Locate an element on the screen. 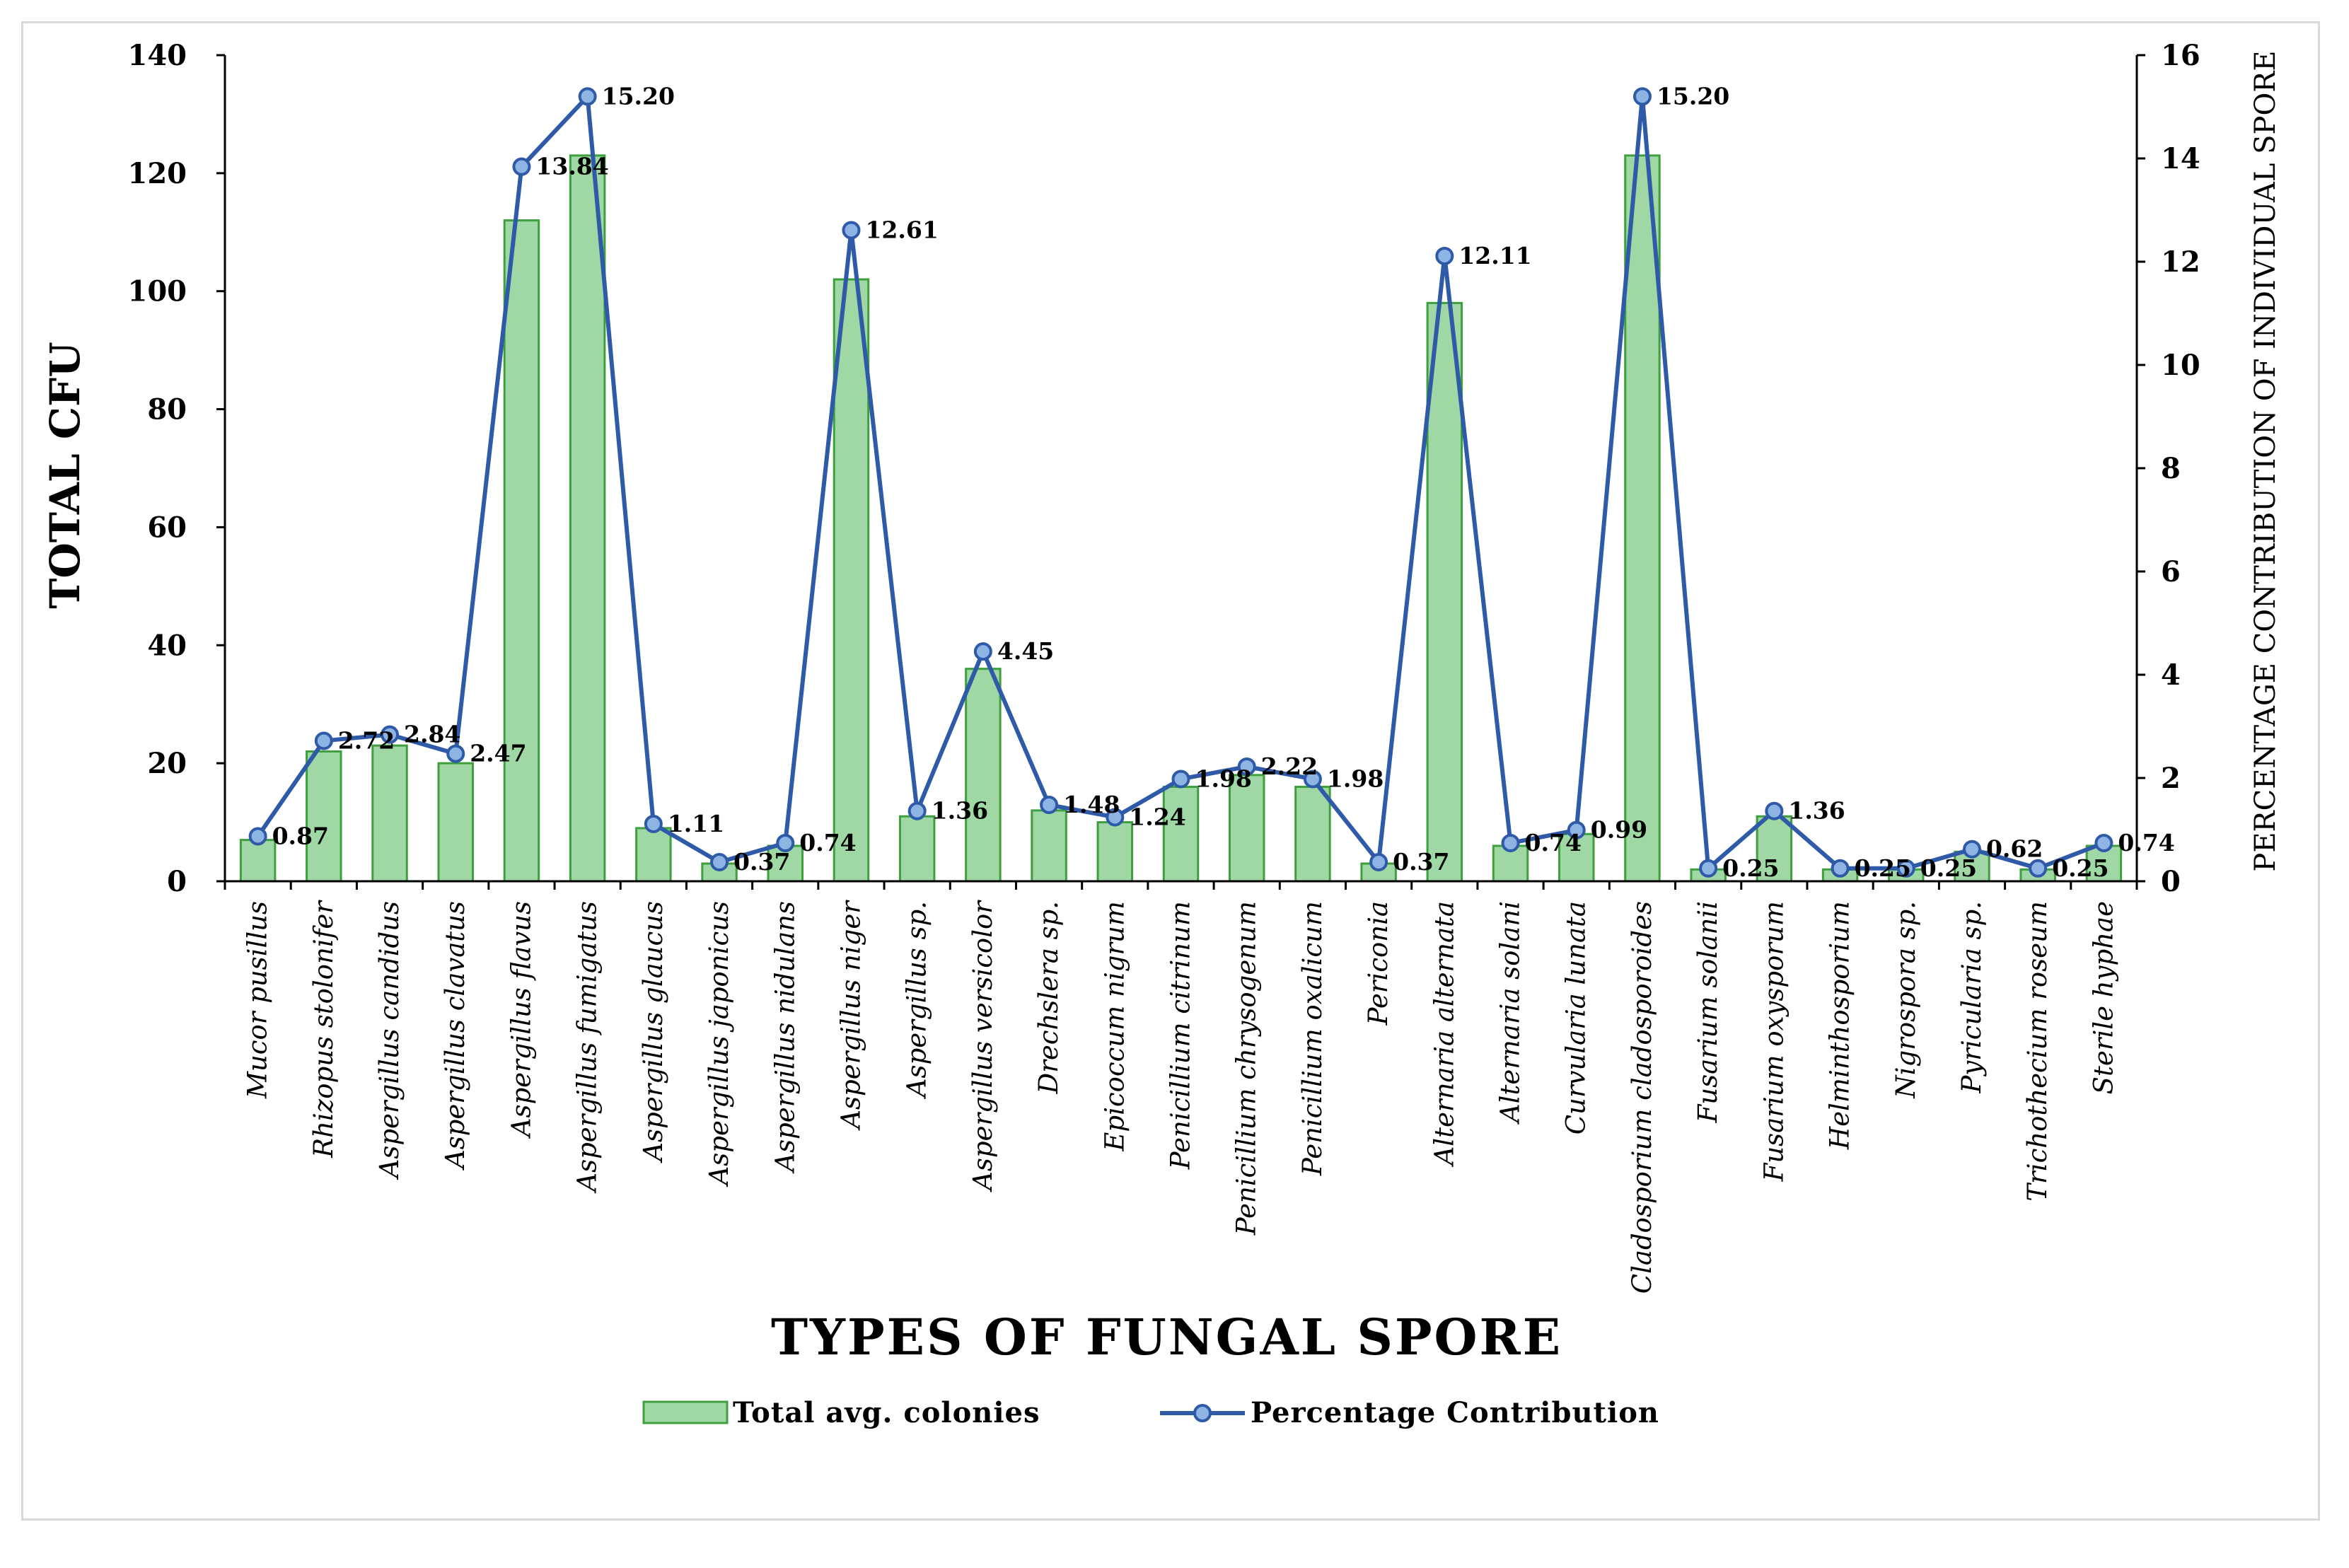 The height and width of the screenshot is (1568, 2349). x-tick-label: Aspergillus japonicus is located at coordinates (719, 1044).